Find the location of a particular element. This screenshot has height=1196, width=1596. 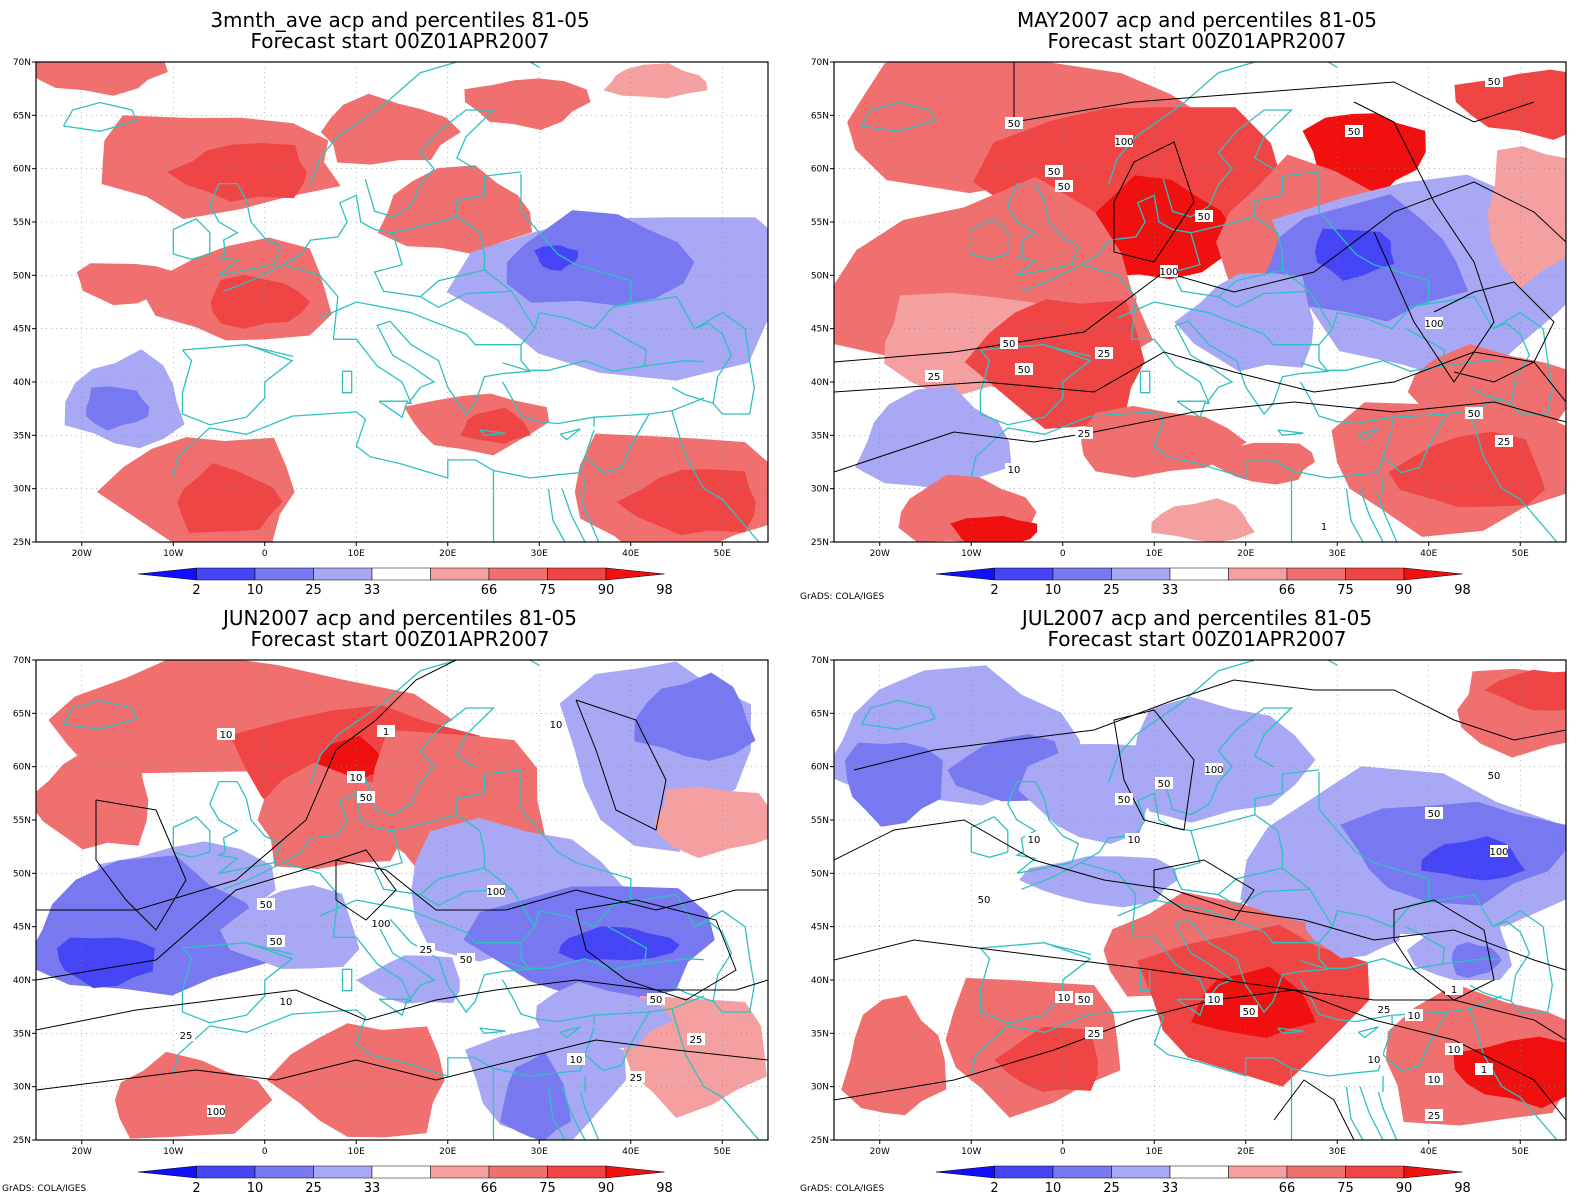

lon-label: 10W is located at coordinates (971, 1152).